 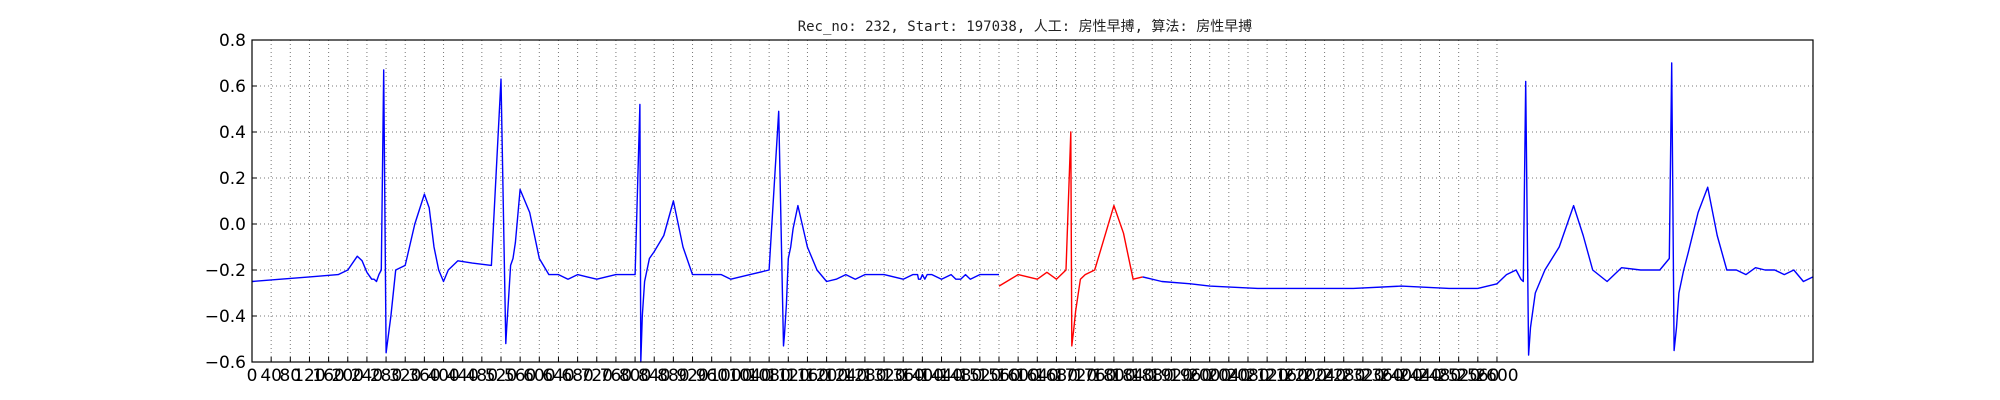 What do you see at coordinates (1324, 376) in the screenshot?
I see `x-tick-label: 2240` at bounding box center [1324, 376].